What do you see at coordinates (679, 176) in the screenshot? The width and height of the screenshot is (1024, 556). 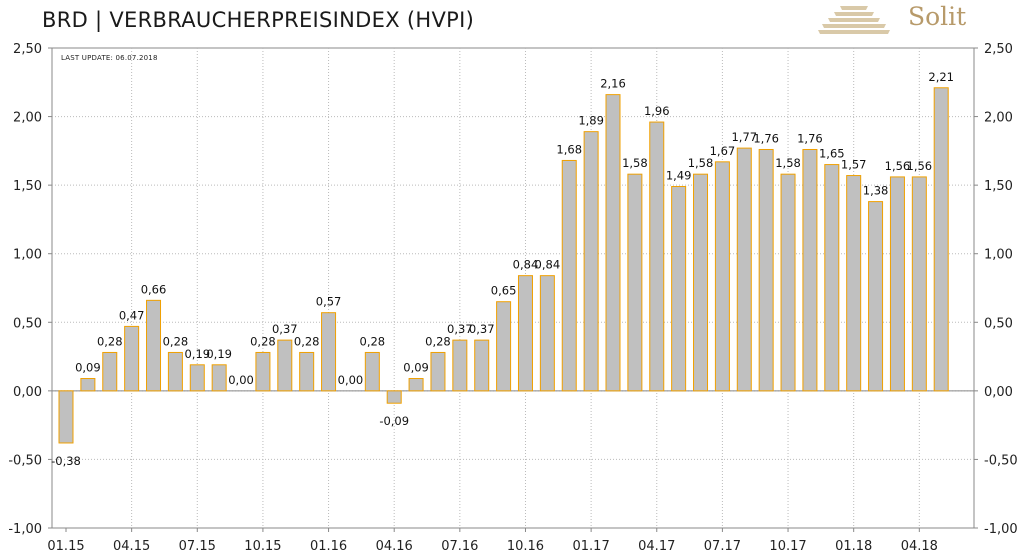 I see `data-label: 1,49` at bounding box center [679, 176].